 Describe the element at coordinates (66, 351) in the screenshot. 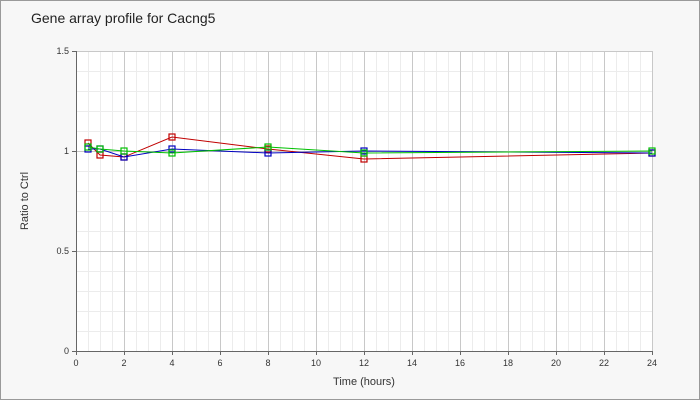

I see `y-tick-label: 0` at that location.